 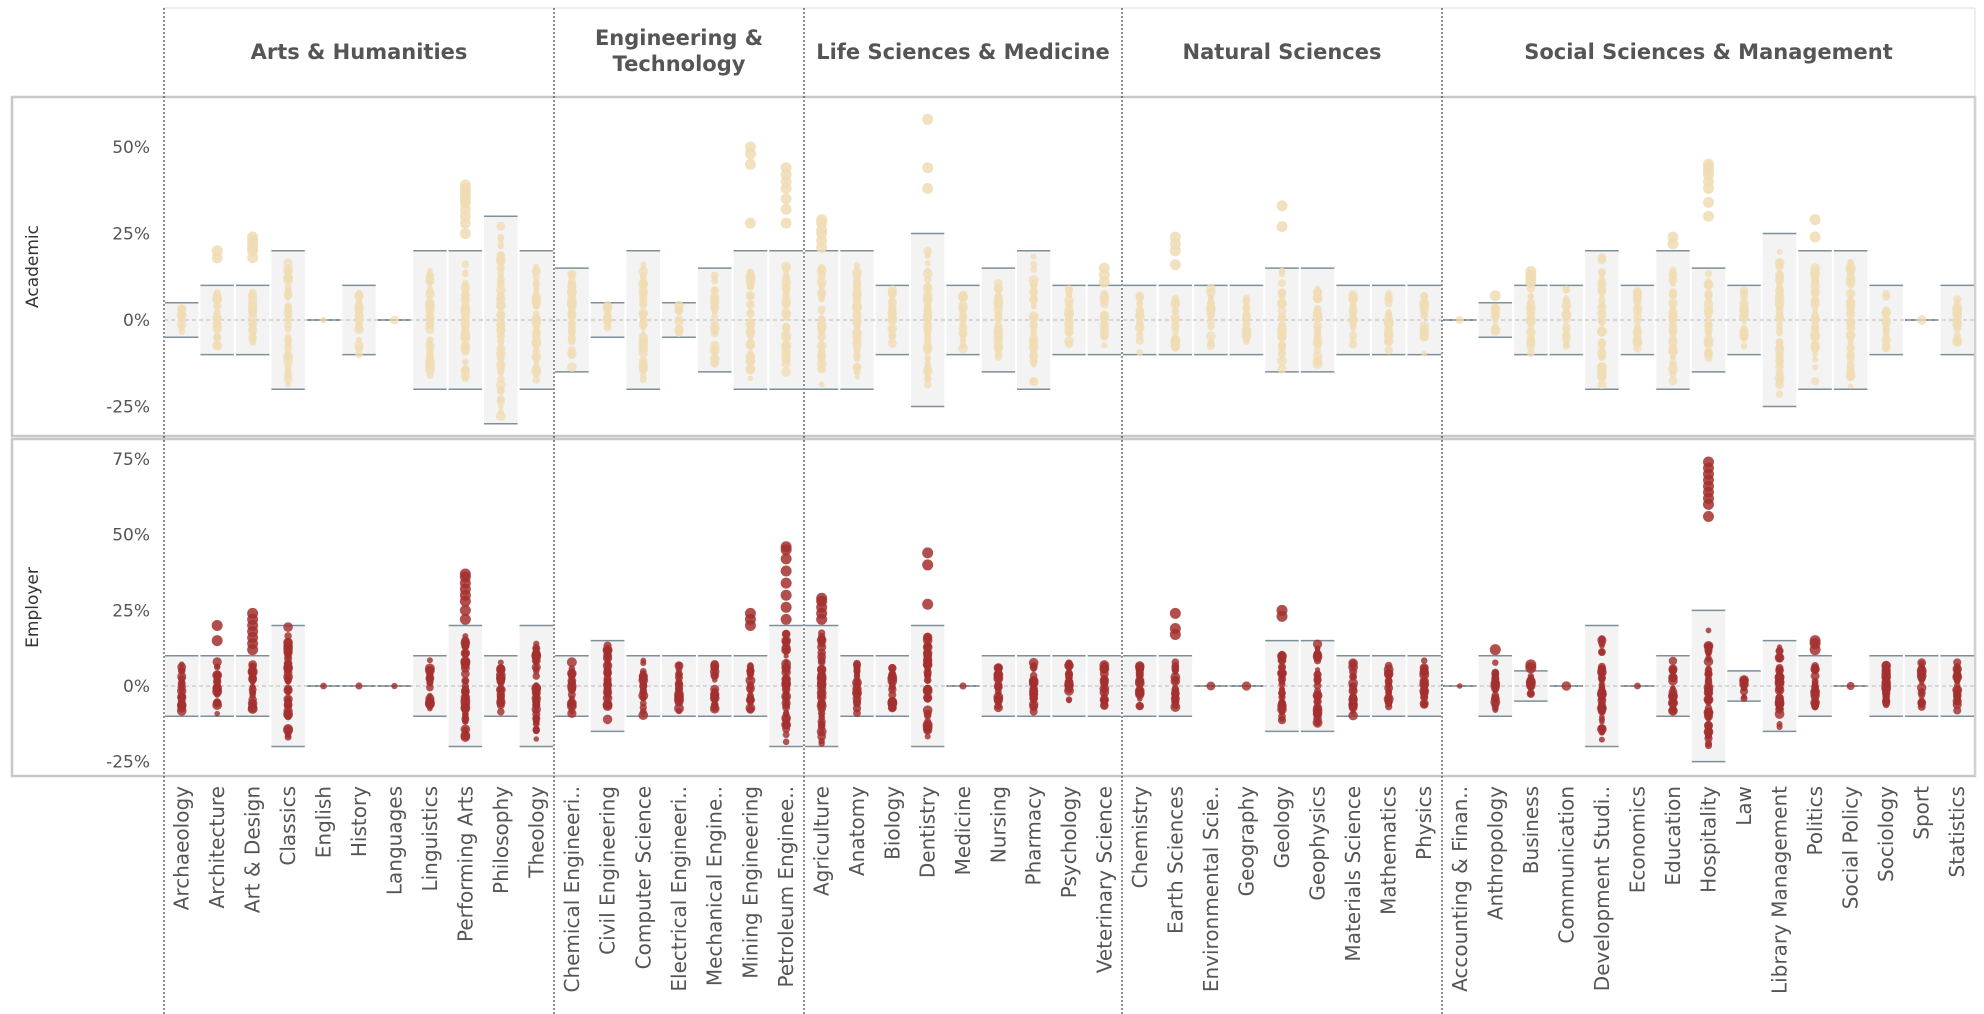 What do you see at coordinates (1673, 836) in the screenshot?
I see `subject-label: Education` at bounding box center [1673, 836].